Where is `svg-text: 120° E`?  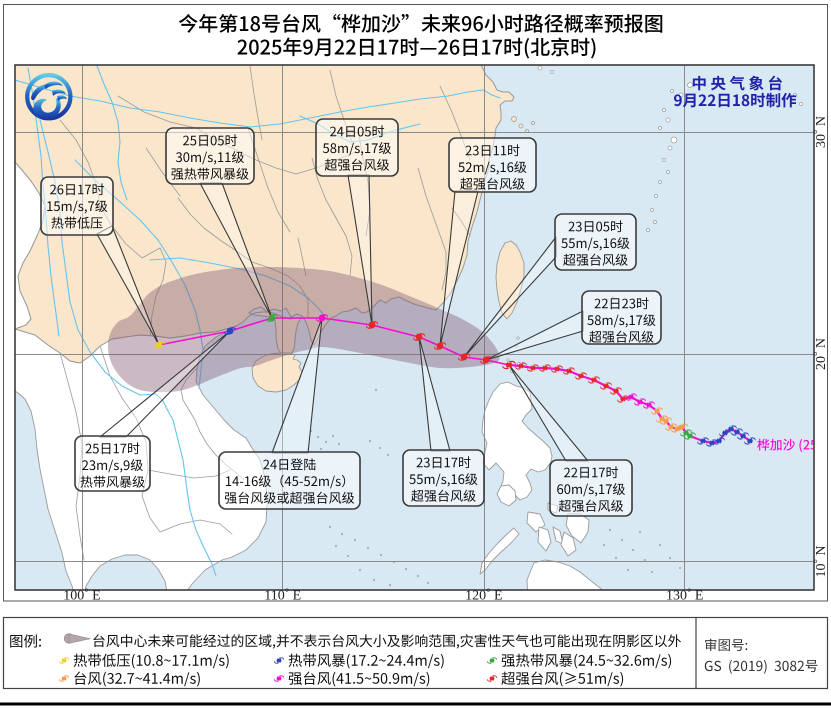 svg-text: 120° E is located at coordinates (483, 595).